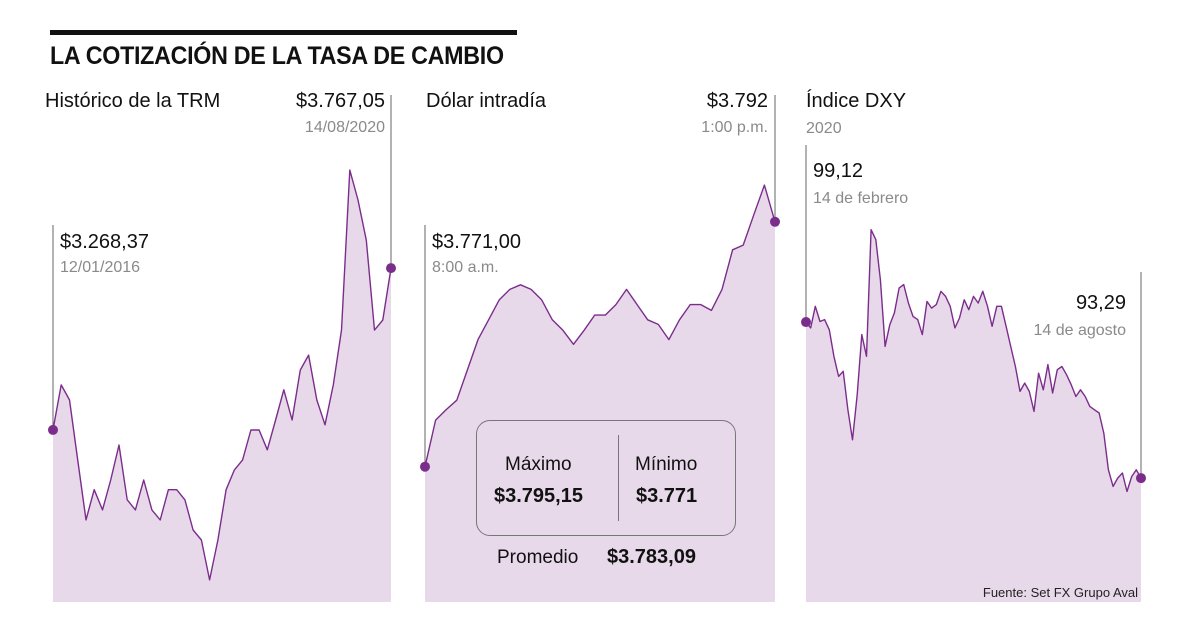 The width and height of the screenshot is (1200, 638). Describe the element at coordinates (737, 101) in the screenshot. I see `intraday-end-value: $3.792` at that location.